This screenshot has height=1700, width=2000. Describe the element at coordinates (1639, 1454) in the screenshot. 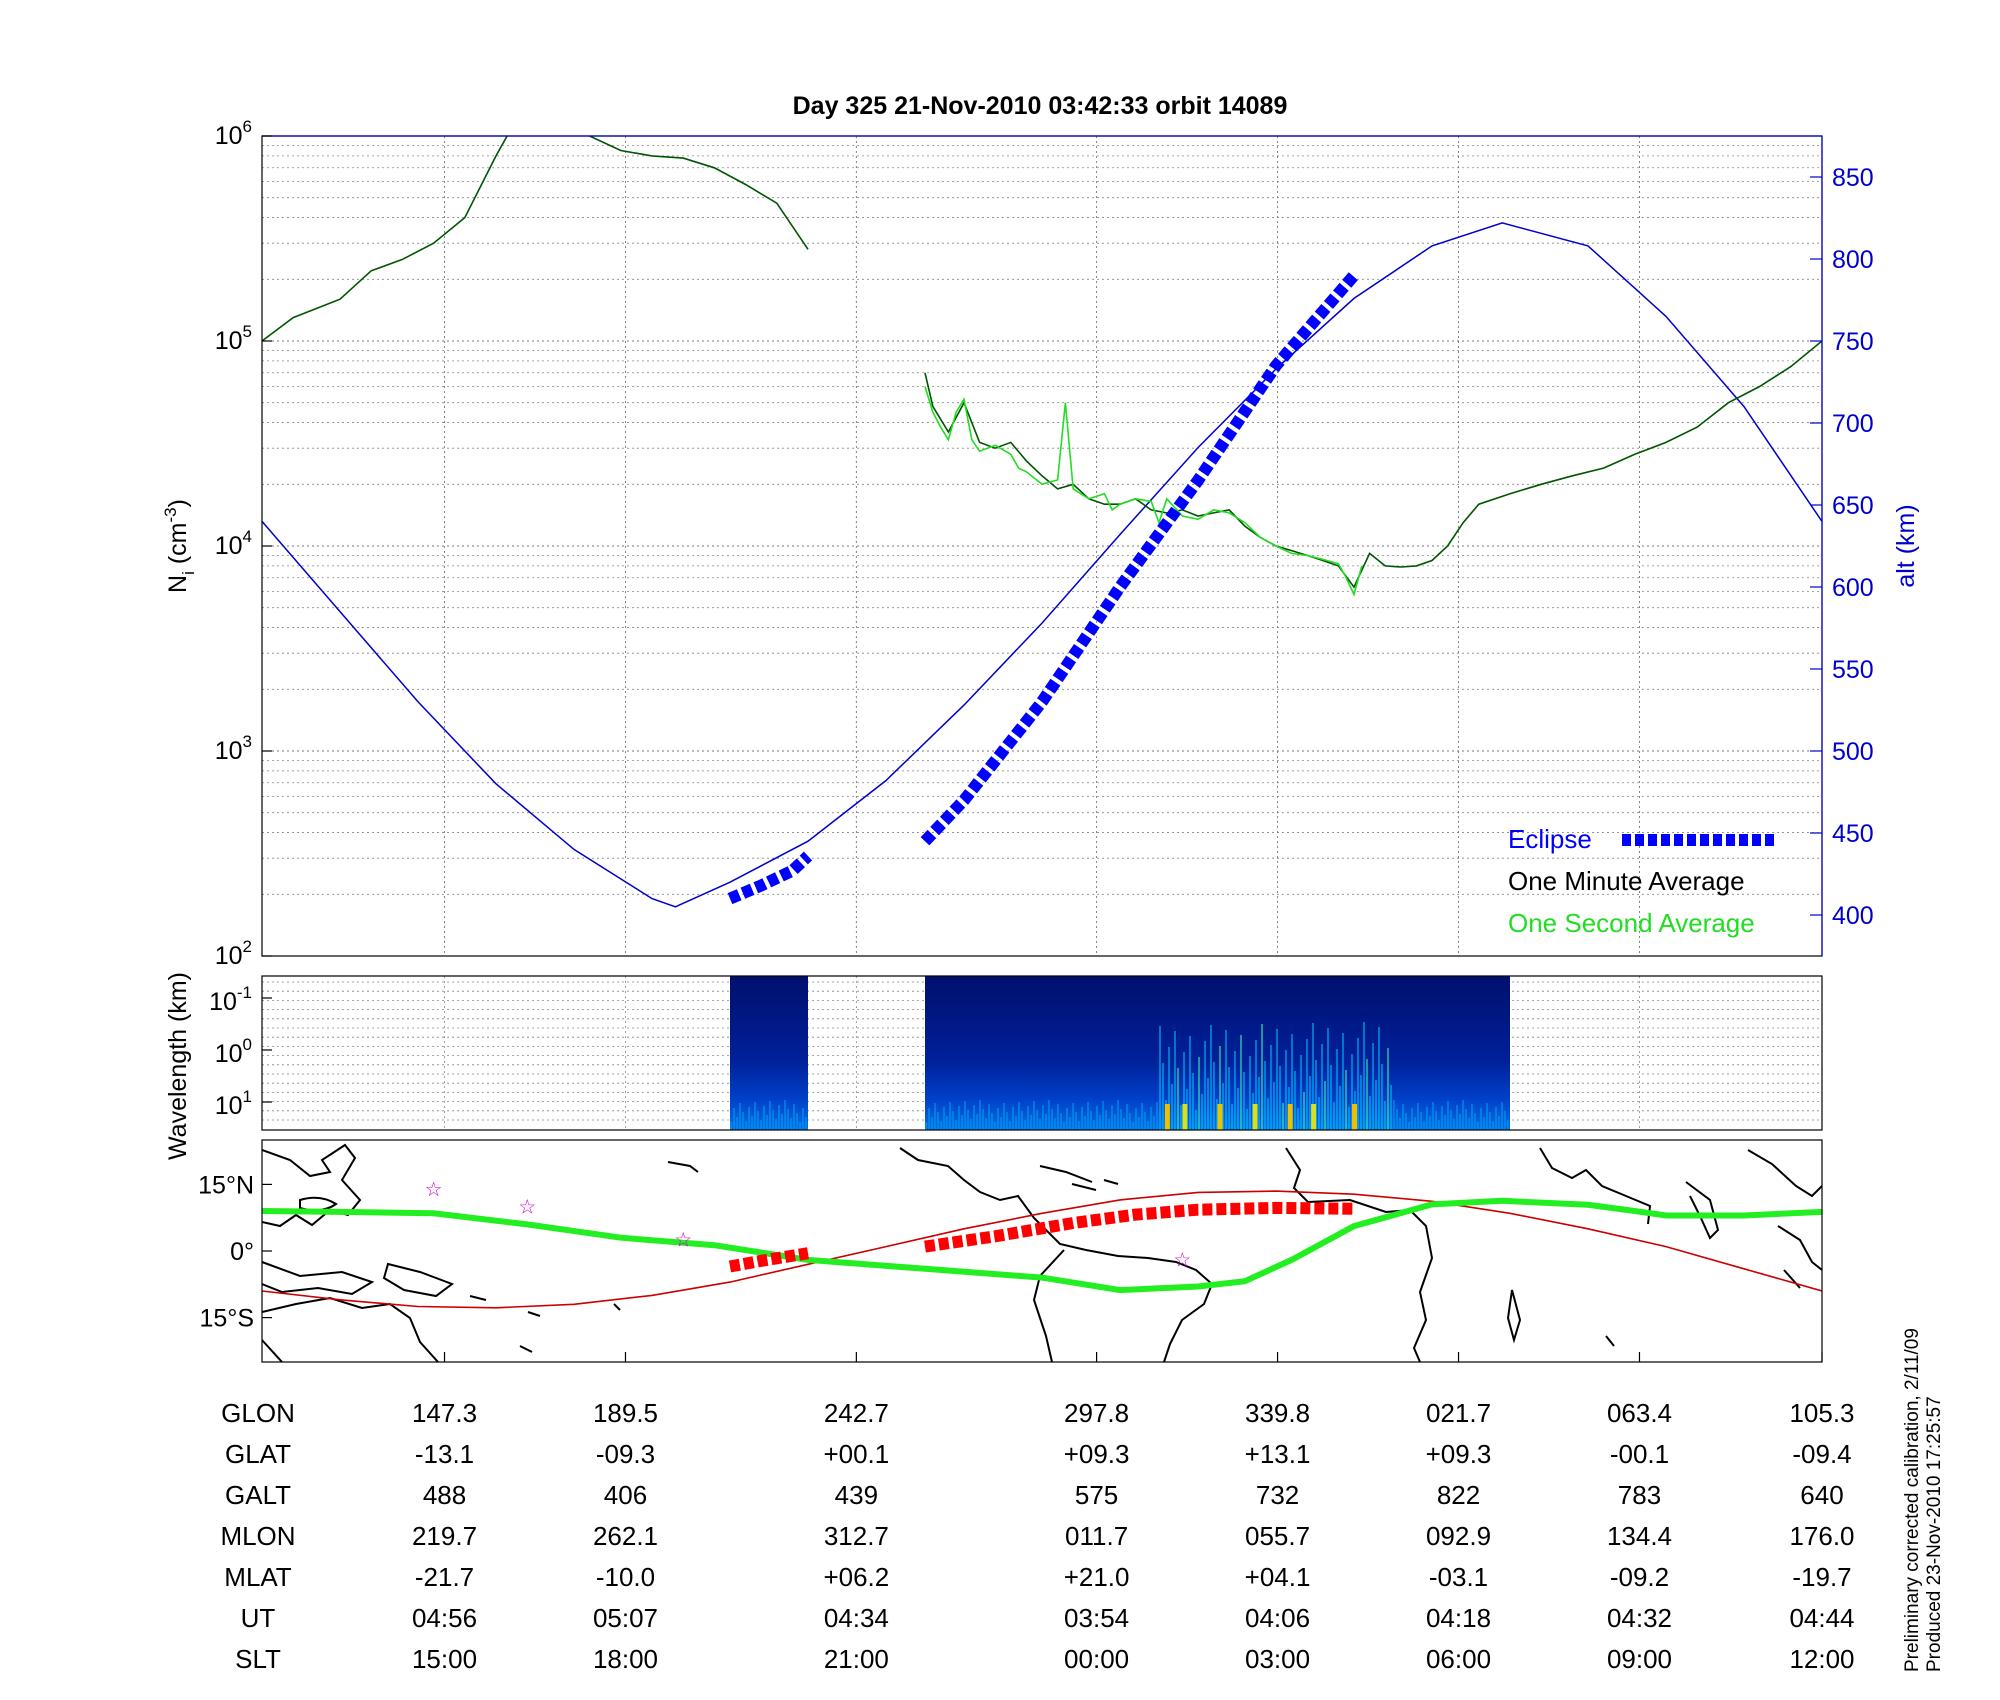

I see `table-cell: -00.1` at that location.